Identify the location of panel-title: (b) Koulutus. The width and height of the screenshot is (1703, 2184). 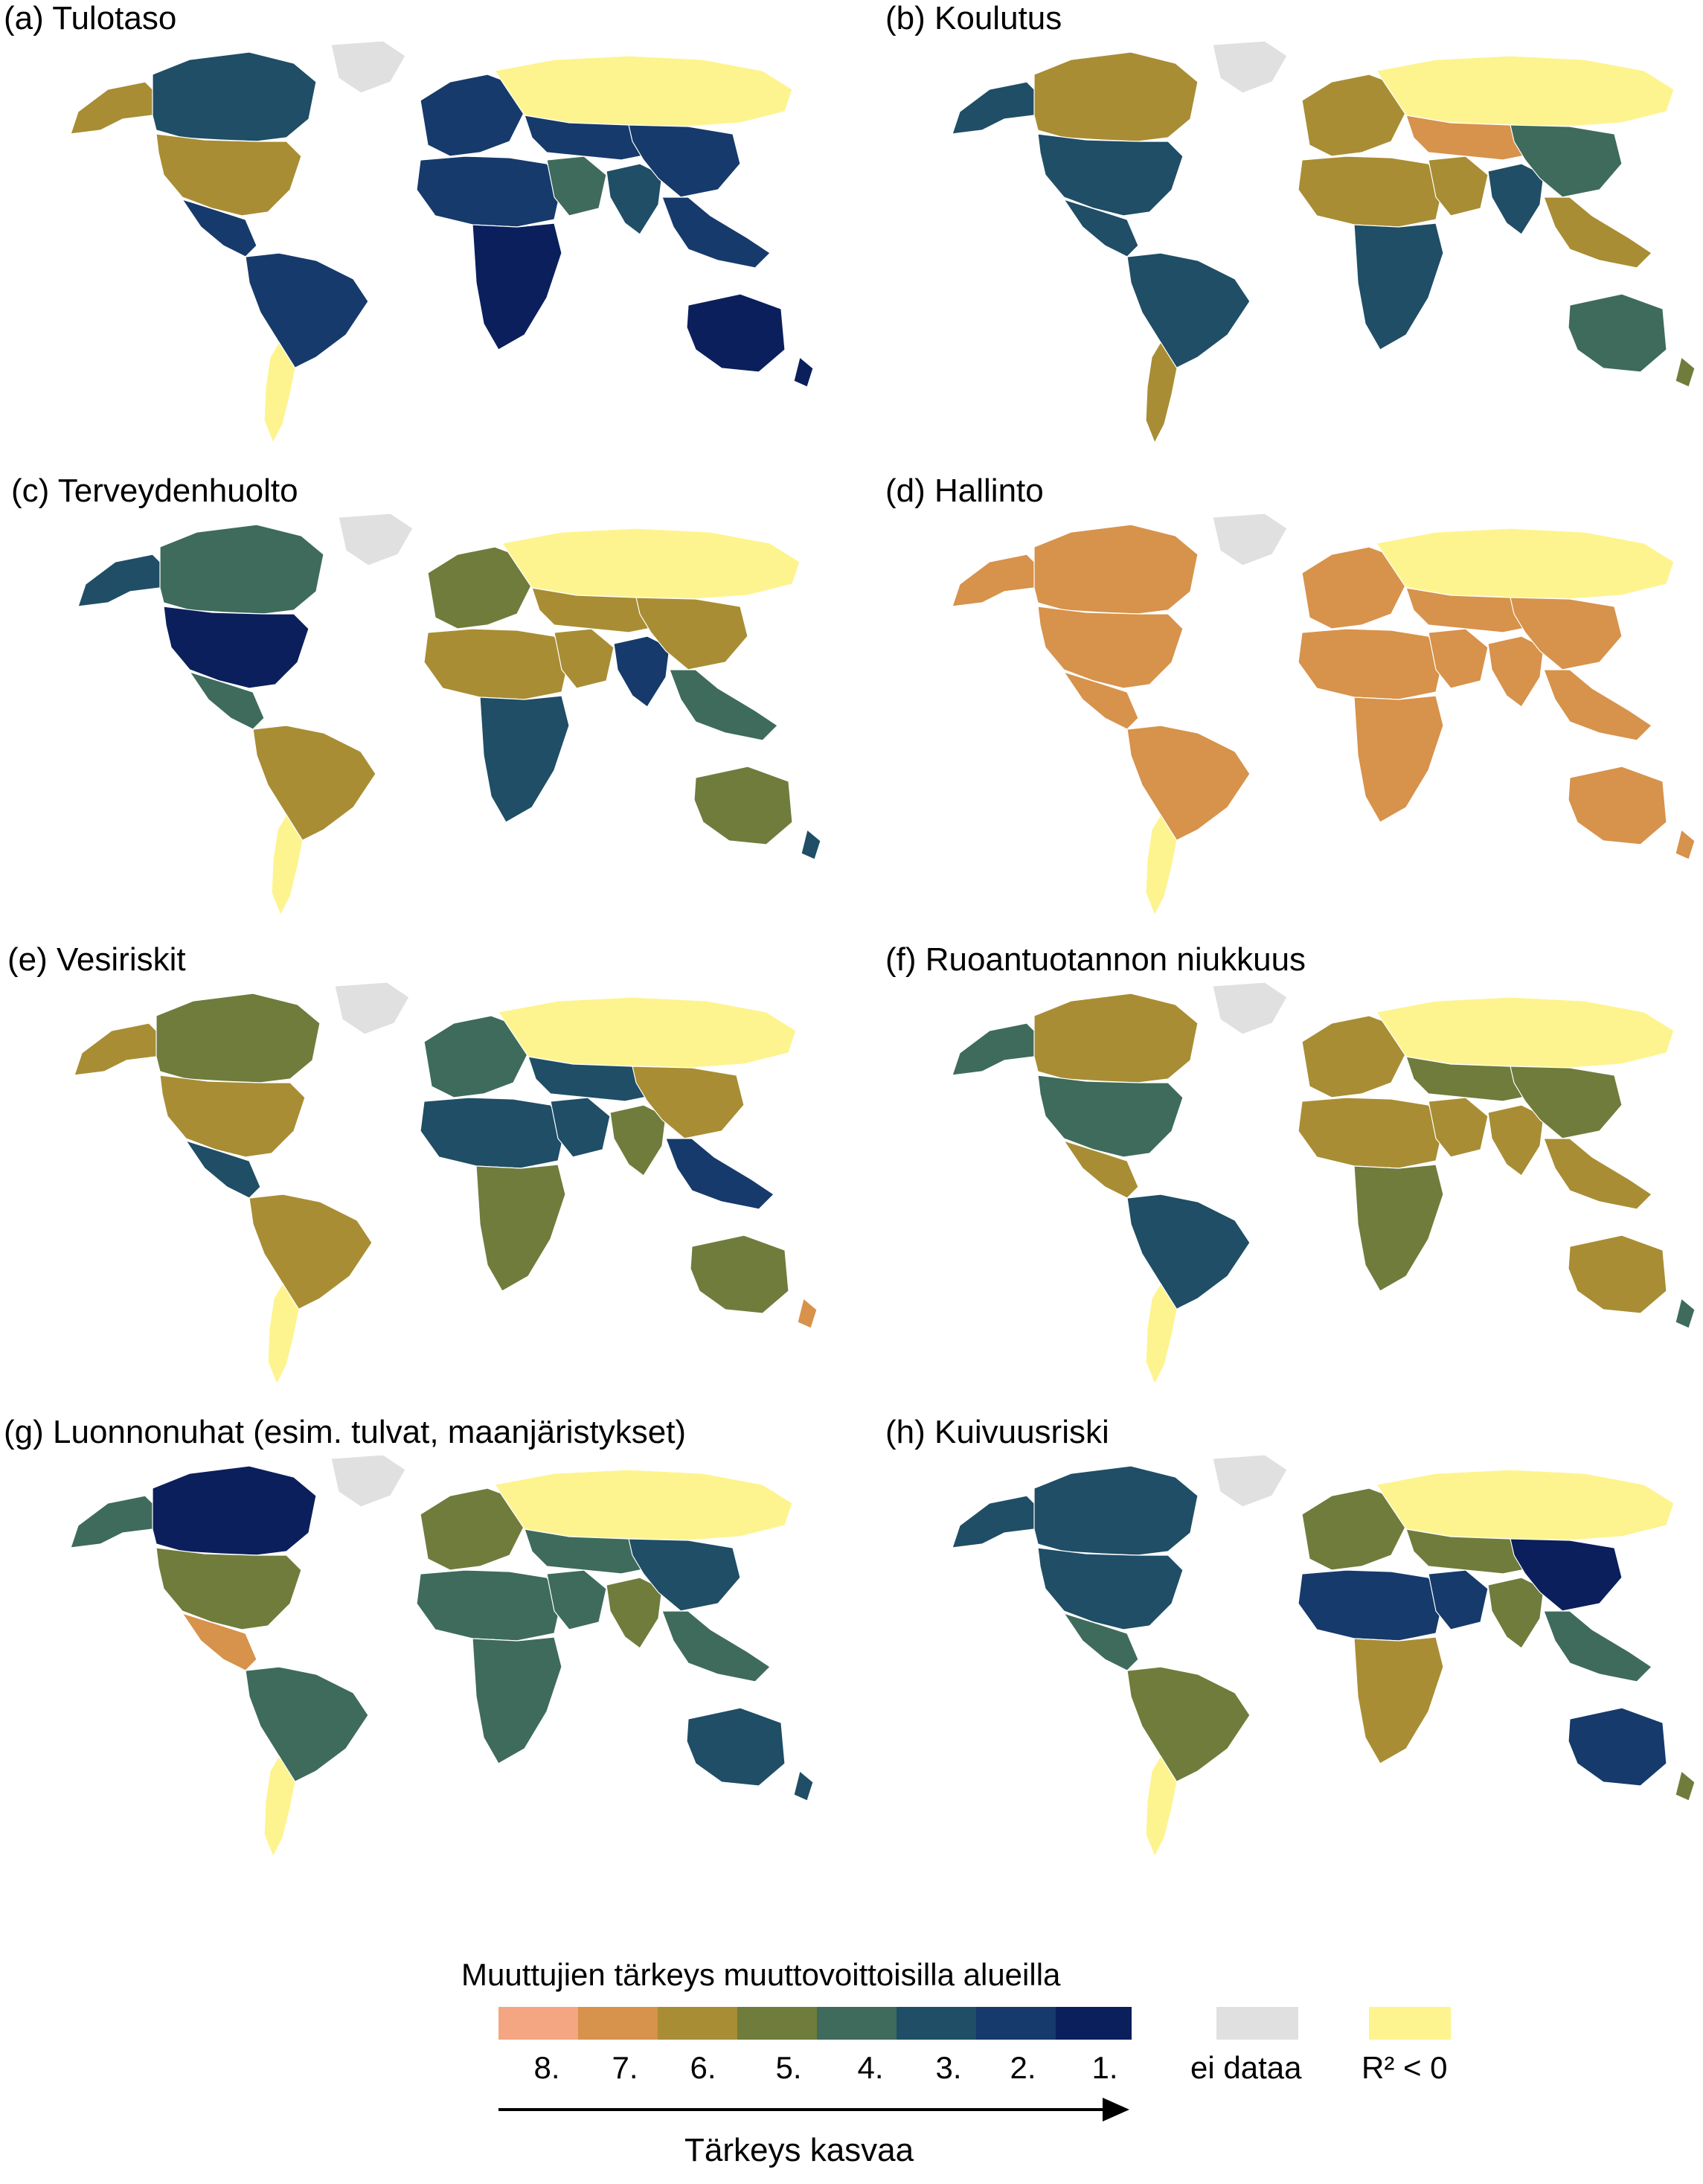
(974, 18).